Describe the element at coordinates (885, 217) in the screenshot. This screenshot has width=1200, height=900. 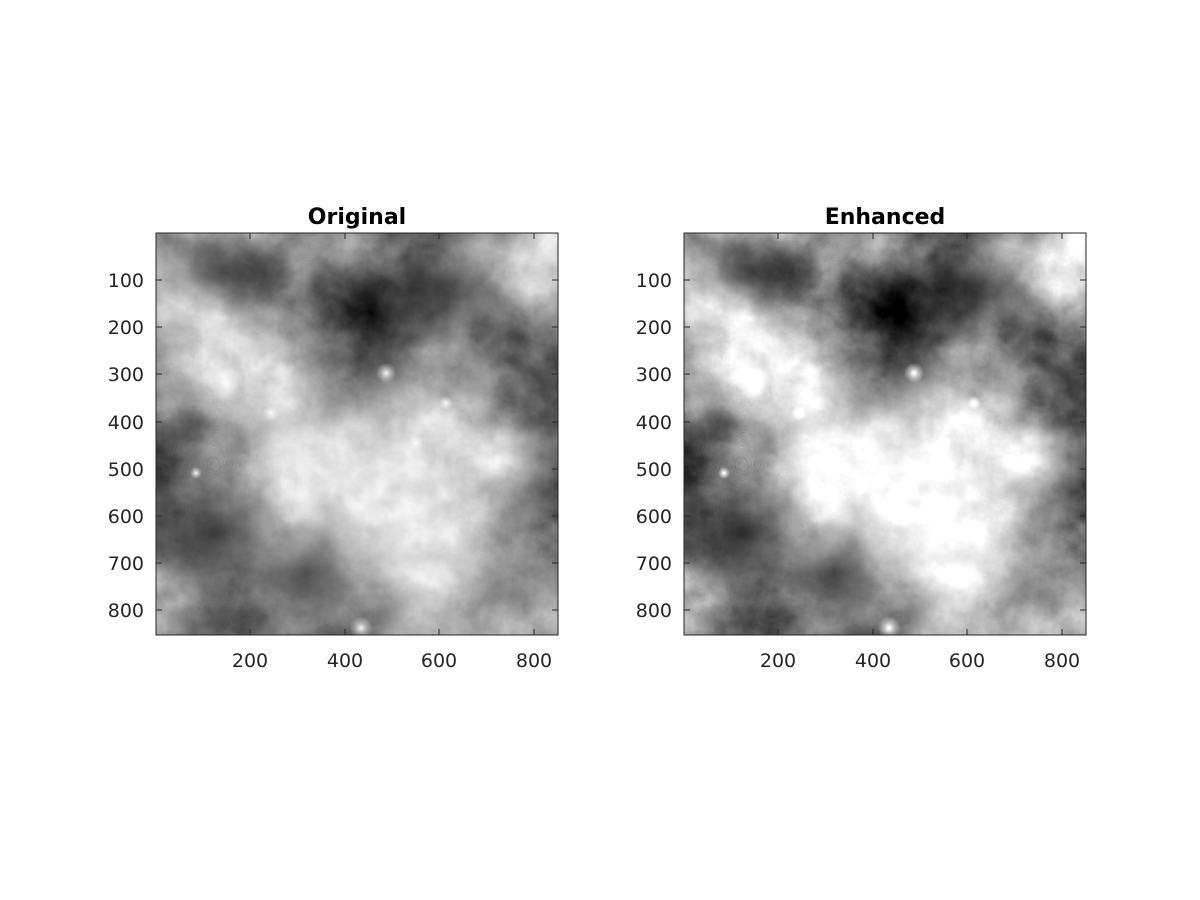
I see `panel-title-enhanced: Enhanced` at that location.